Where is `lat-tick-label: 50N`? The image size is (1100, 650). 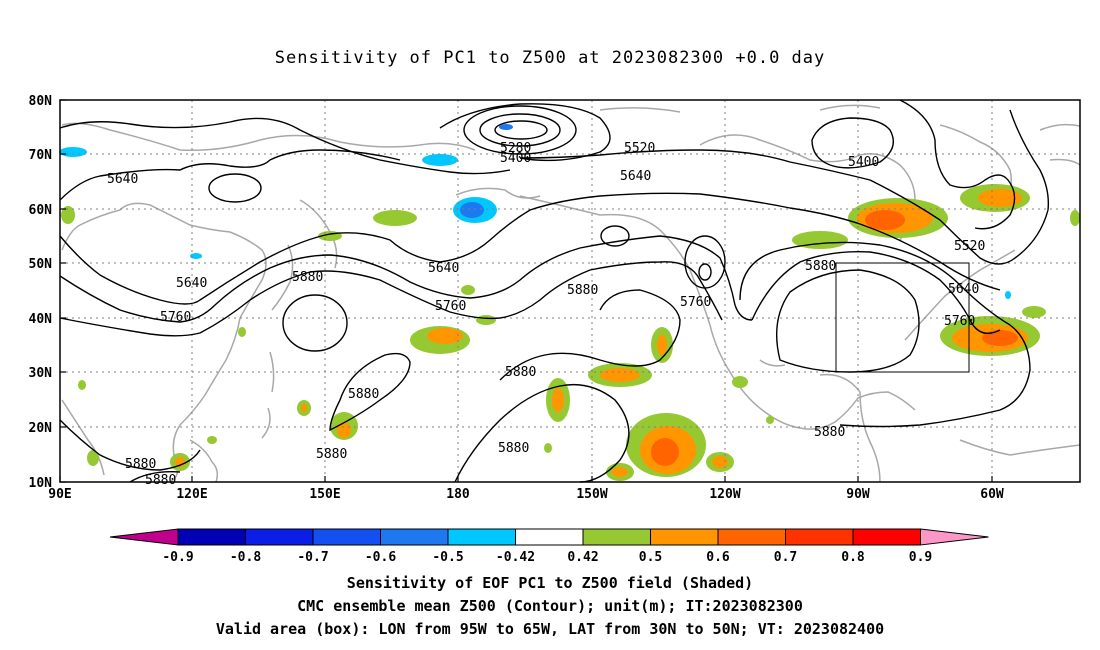
lat-tick-label: 50N is located at coordinates (41, 264).